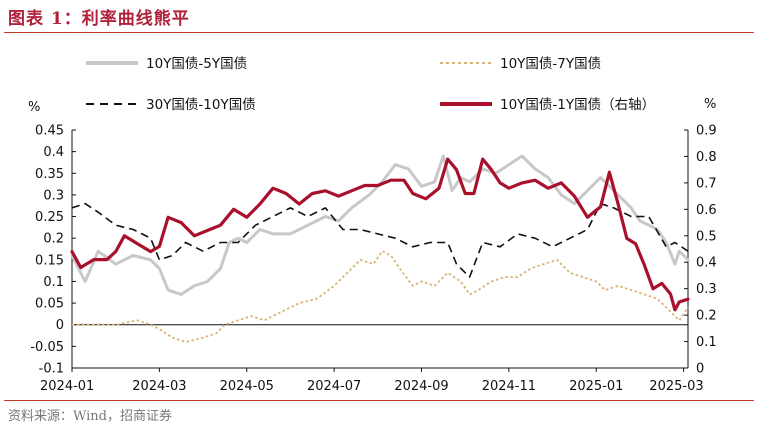 Image resolution: width=762 pixels, height=429 pixels. What do you see at coordinates (99, 19) in the screenshot?
I see `chart-title: 图表 1：利率曲线熊平` at bounding box center [99, 19].